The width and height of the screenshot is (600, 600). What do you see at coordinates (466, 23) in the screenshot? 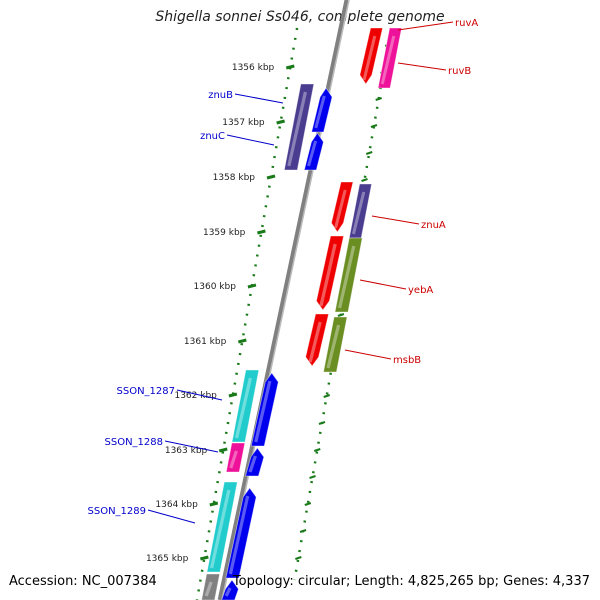
I see `gene-label-ruvA: ruvA` at bounding box center [466, 23].